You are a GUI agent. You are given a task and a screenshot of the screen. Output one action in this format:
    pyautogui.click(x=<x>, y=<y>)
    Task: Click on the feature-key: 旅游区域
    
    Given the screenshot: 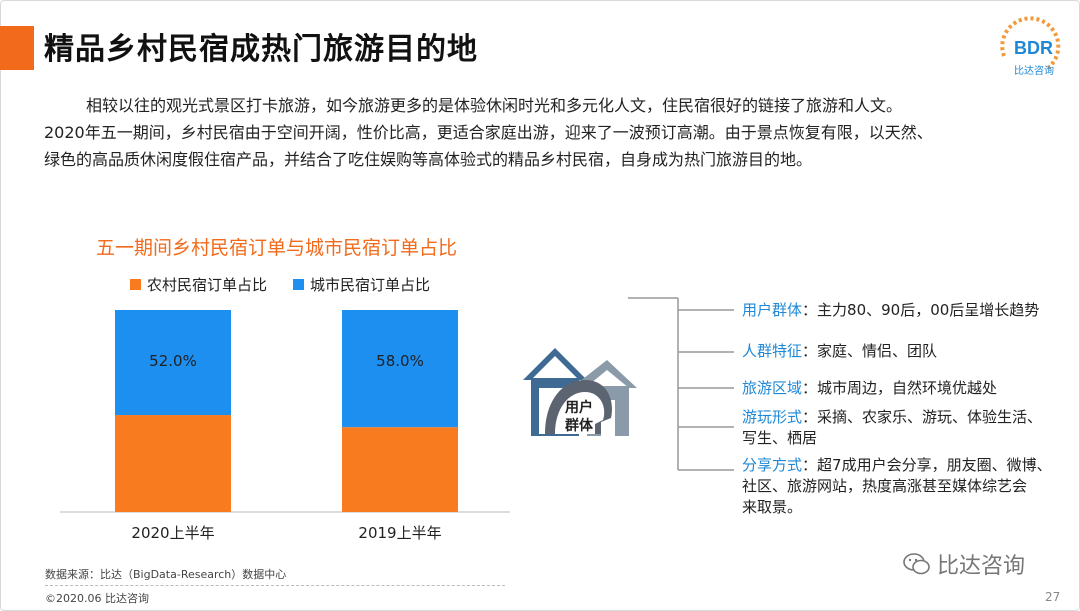 What is the action you would take?
    pyautogui.click(x=772, y=388)
    